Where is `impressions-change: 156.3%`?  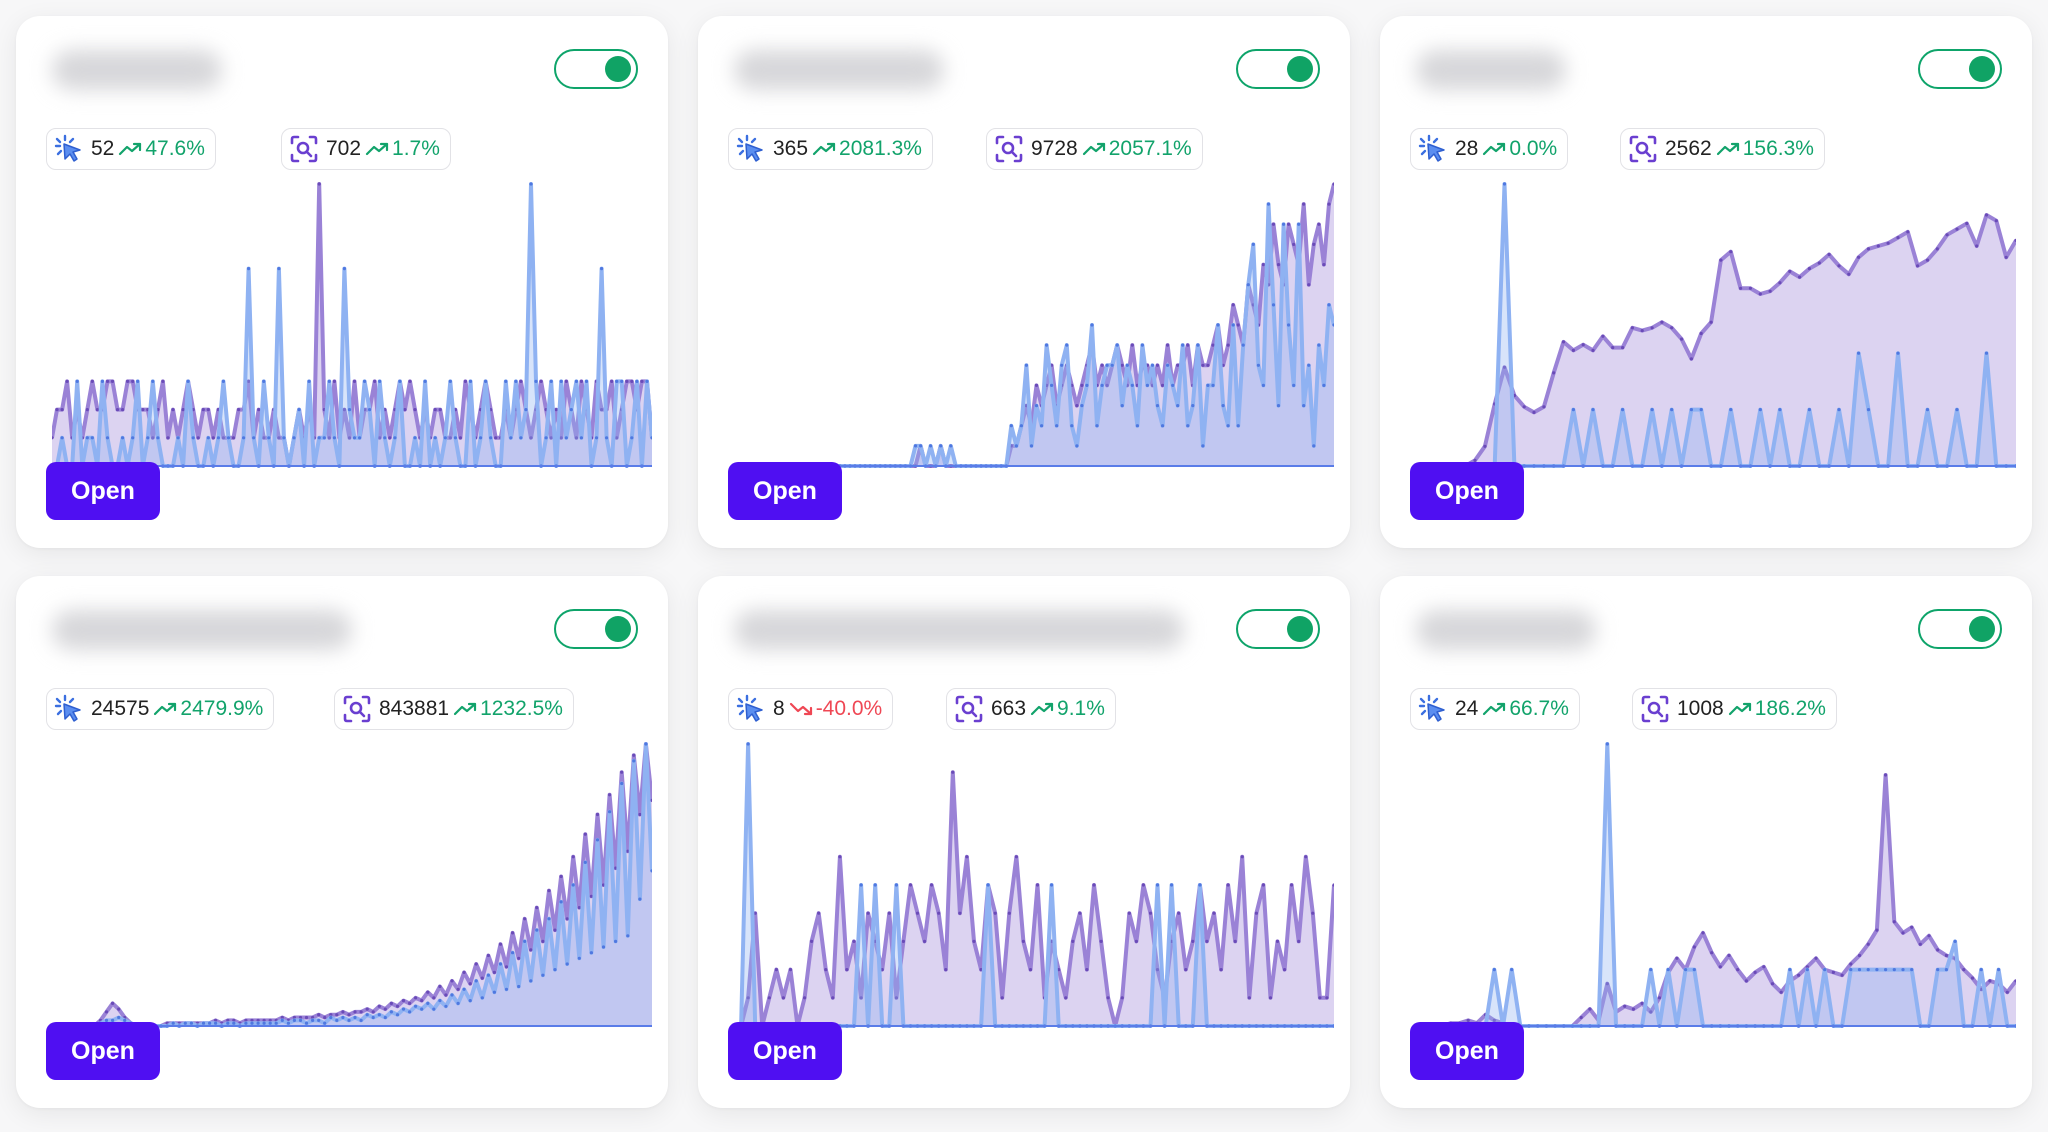
impressions-change: 156.3% is located at coordinates (1765, 149).